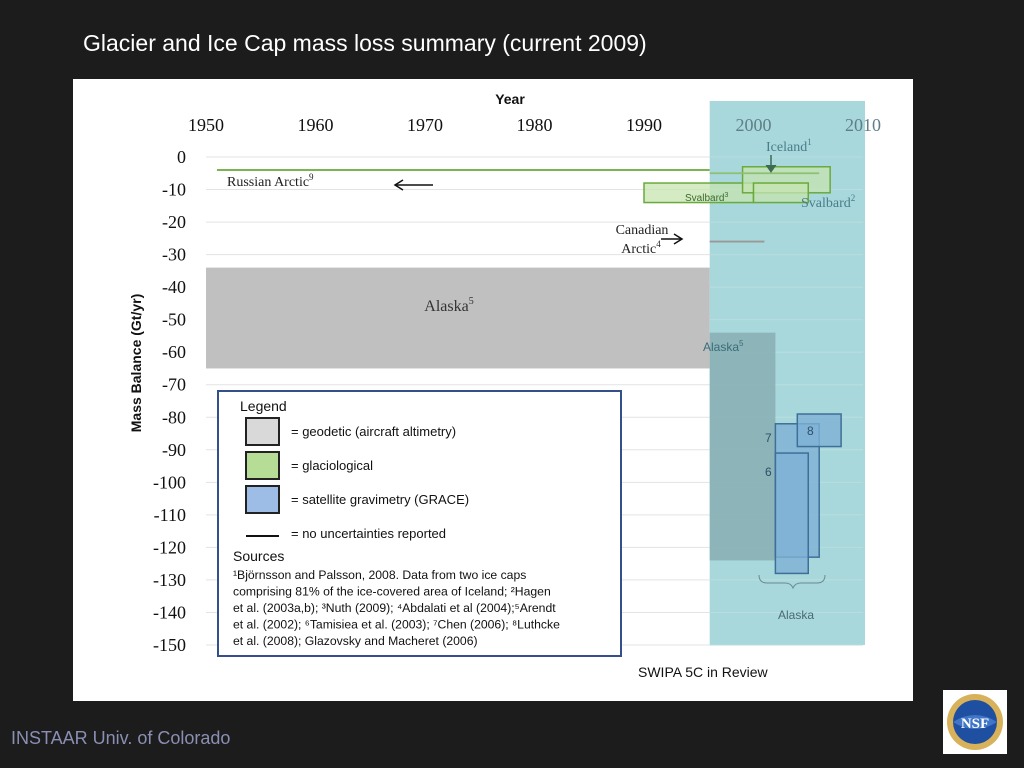 The width and height of the screenshot is (1024, 768). What do you see at coordinates (642, 230) in the screenshot?
I see `canadian-arctic-label-1: Canadian` at bounding box center [642, 230].